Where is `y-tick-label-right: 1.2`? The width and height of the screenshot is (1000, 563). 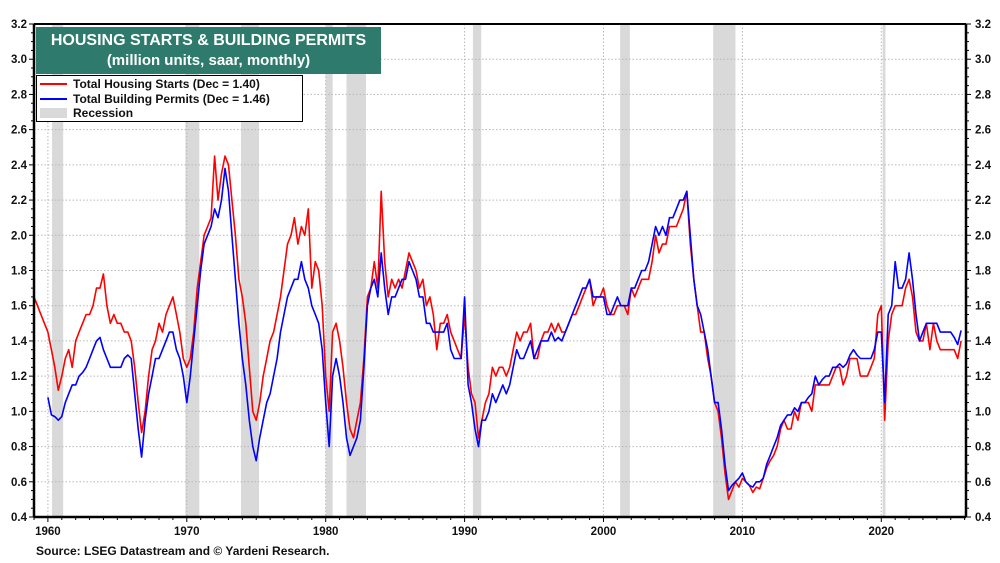
y-tick-label-right: 1.2 is located at coordinates (983, 377).